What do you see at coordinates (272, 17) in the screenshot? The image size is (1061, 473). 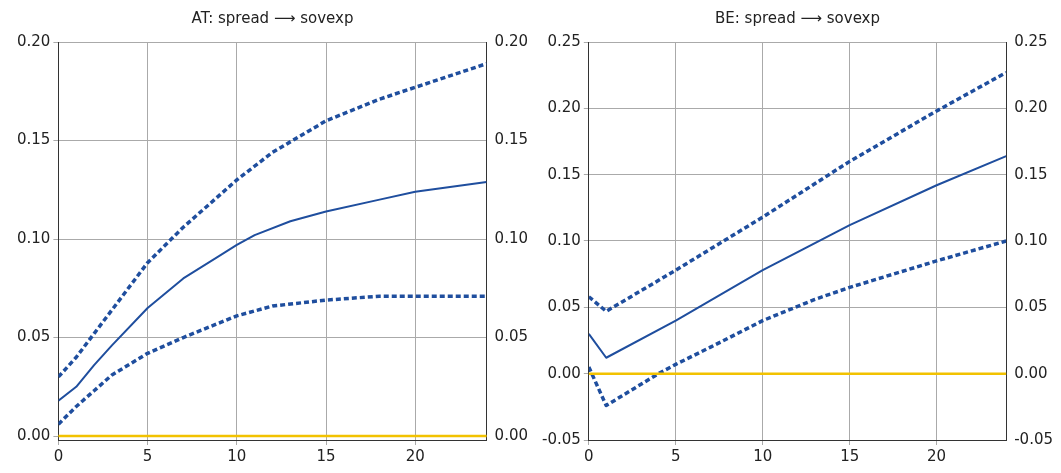 I see `chart-title: AT: spread ⟶ sovexp` at bounding box center [272, 17].